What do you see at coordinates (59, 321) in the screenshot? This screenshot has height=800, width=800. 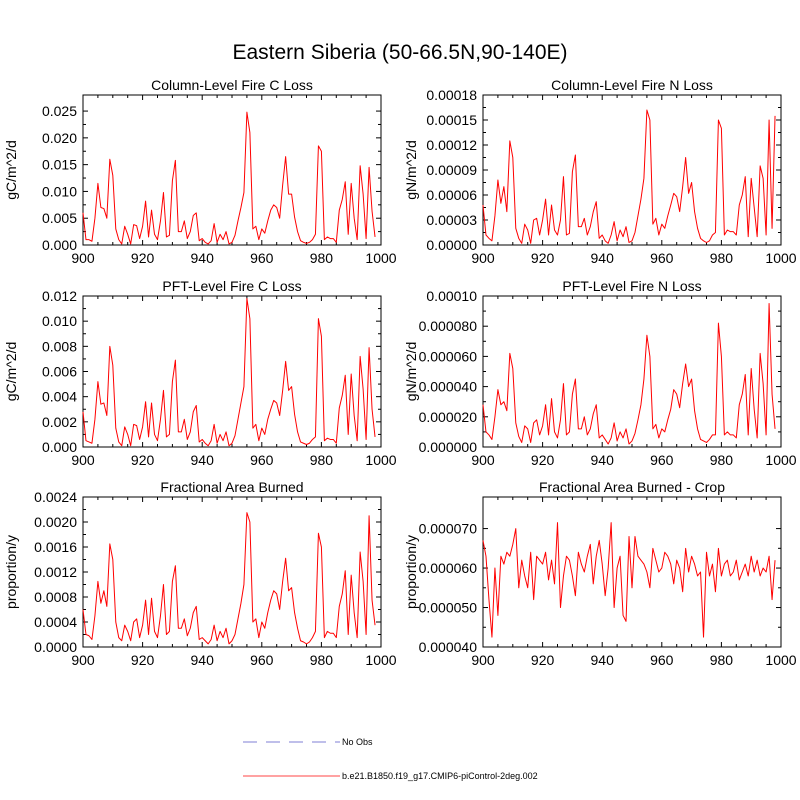 I see `y-tick-label: 0.010` at bounding box center [59, 321].